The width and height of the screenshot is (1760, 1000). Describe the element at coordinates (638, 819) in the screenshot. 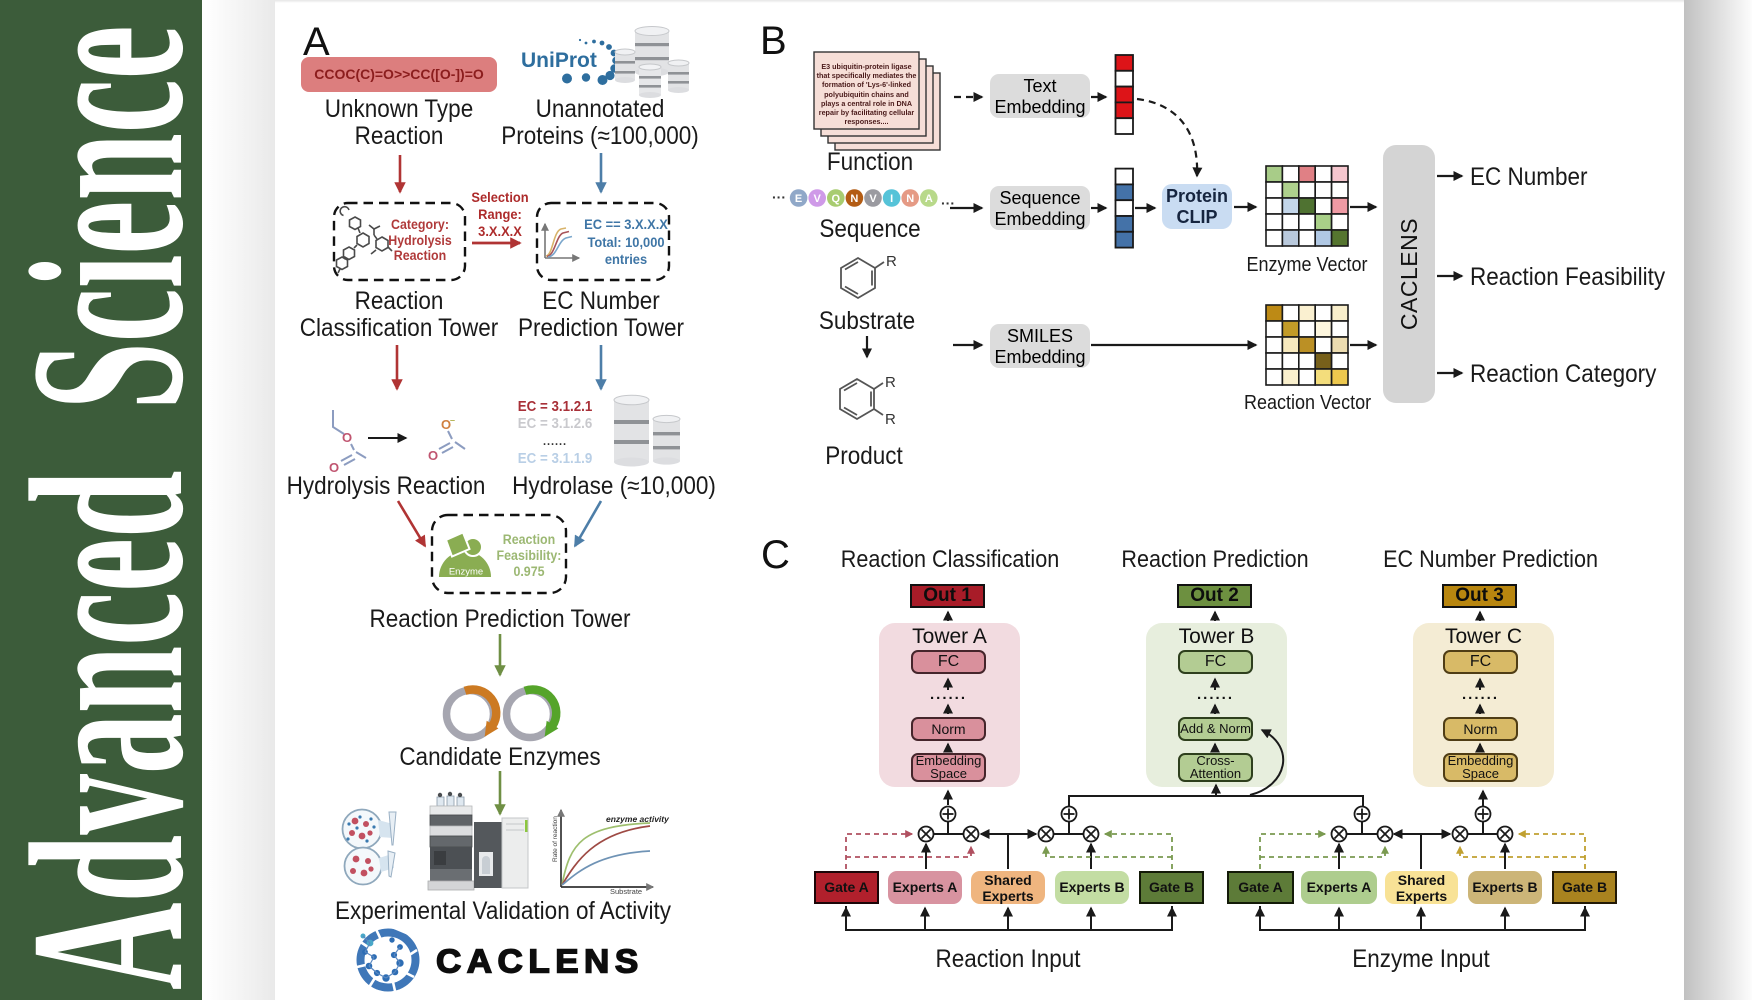

I see `svg-text: enzyme activity` at that location.